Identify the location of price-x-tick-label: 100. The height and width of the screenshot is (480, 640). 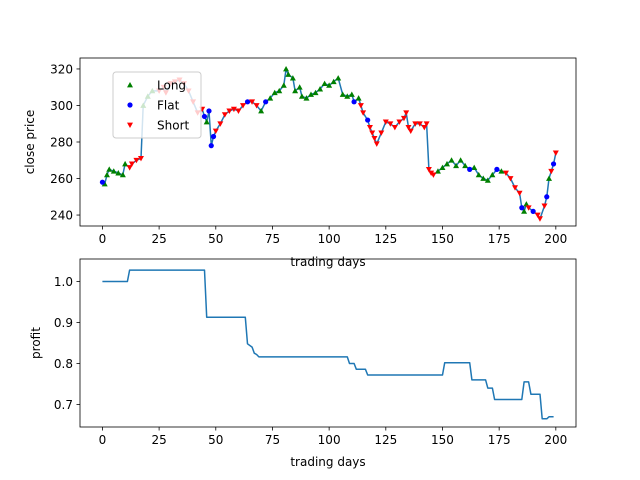
(329, 239).